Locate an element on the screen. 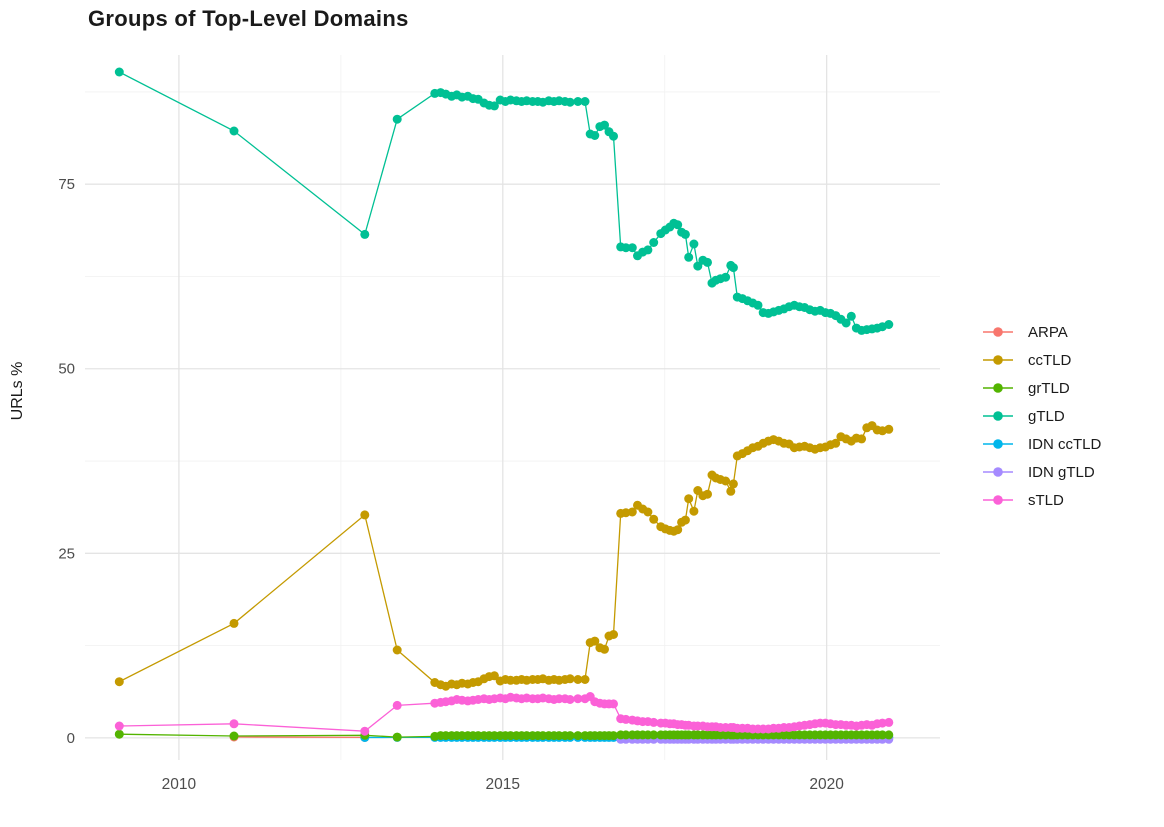  legend-item-cctld: ccTLD is located at coordinates (1041, 360).